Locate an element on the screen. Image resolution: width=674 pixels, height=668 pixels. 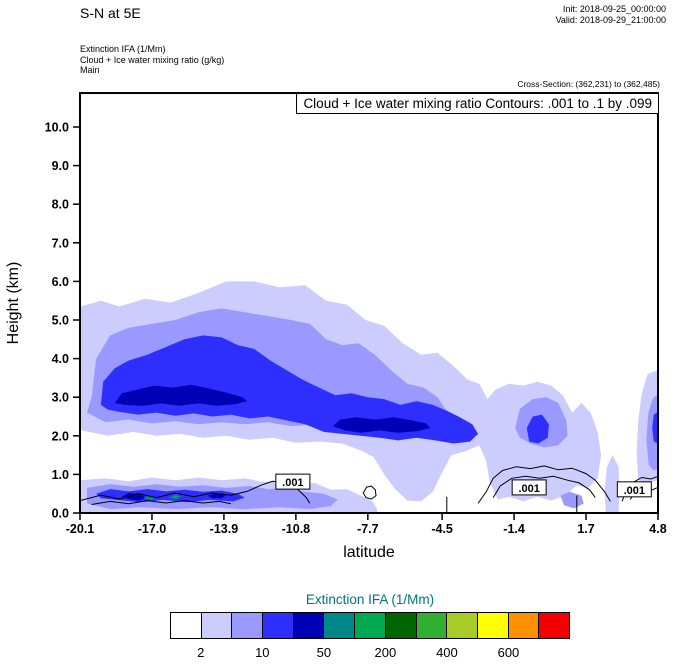
init-time-label: Init: 2018-09-25_00:00:00 is located at coordinates (614, 9).